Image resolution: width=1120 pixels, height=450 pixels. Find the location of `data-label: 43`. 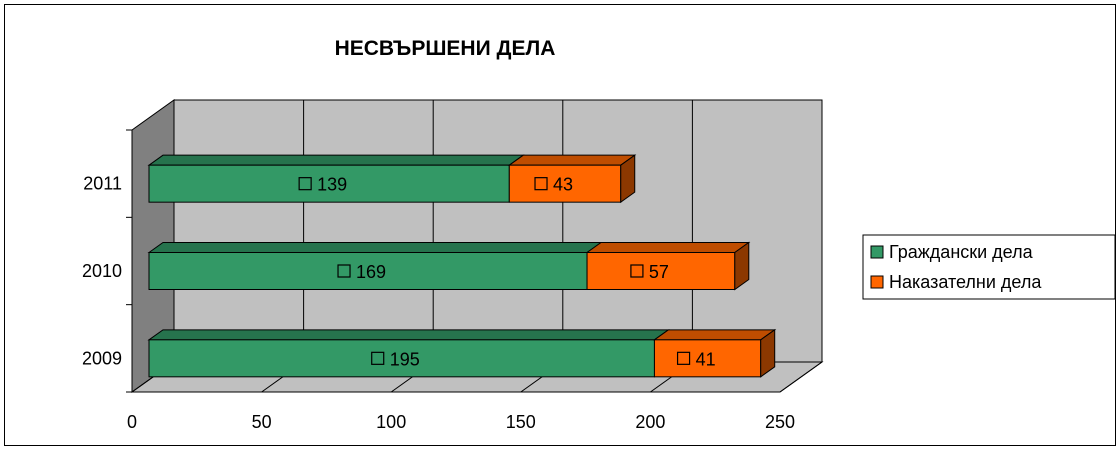

data-label: 43 is located at coordinates (553, 185).